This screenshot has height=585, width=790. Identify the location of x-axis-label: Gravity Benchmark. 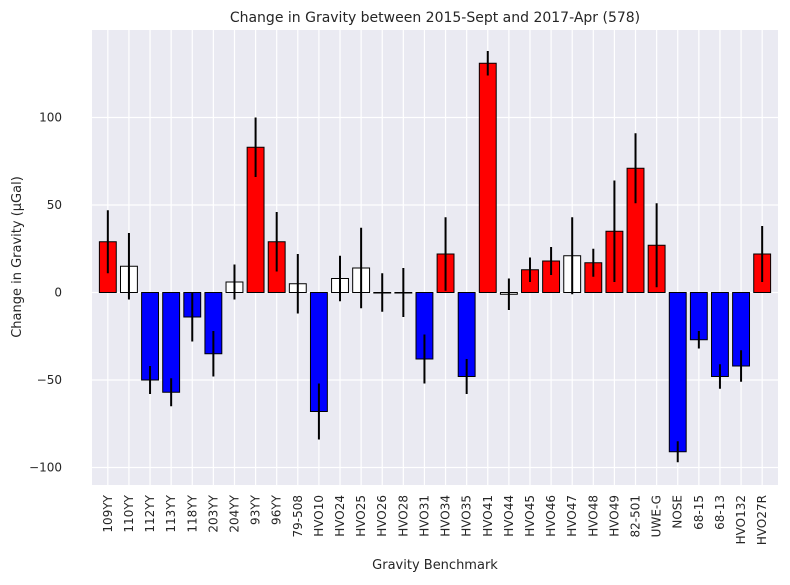
(435, 565).